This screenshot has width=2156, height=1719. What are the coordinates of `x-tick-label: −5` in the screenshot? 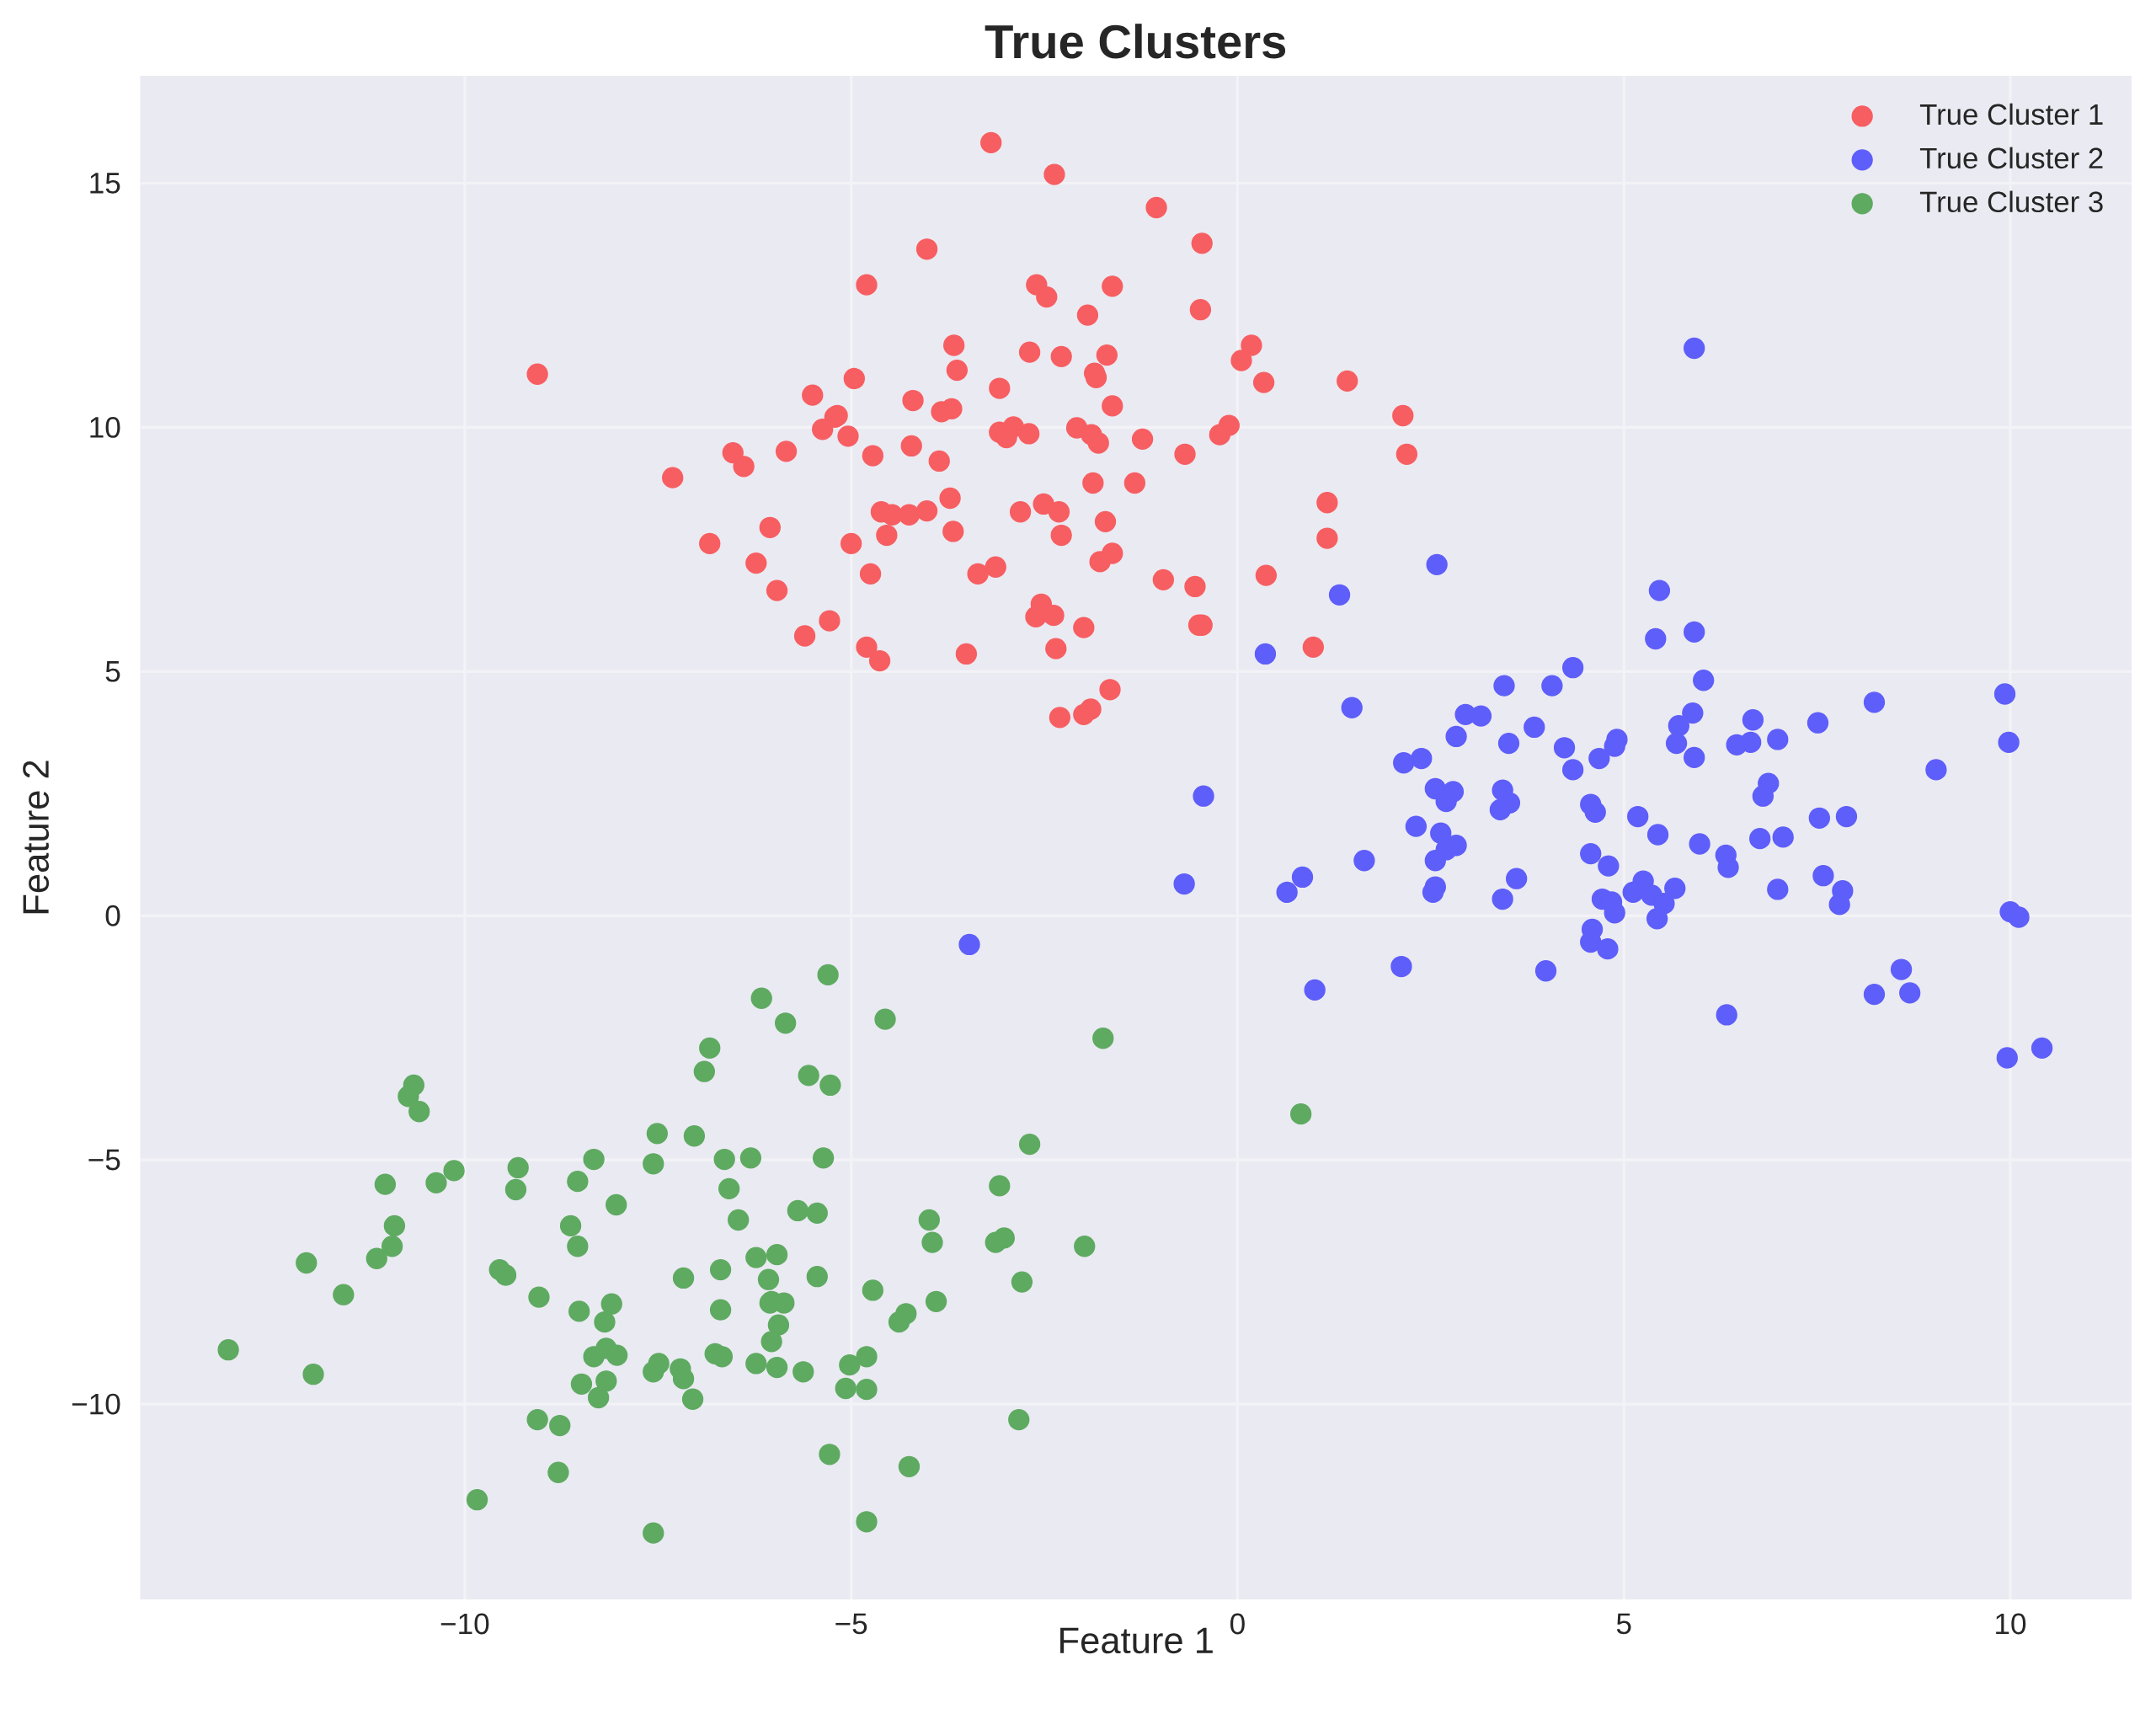 It's located at (851, 1624).